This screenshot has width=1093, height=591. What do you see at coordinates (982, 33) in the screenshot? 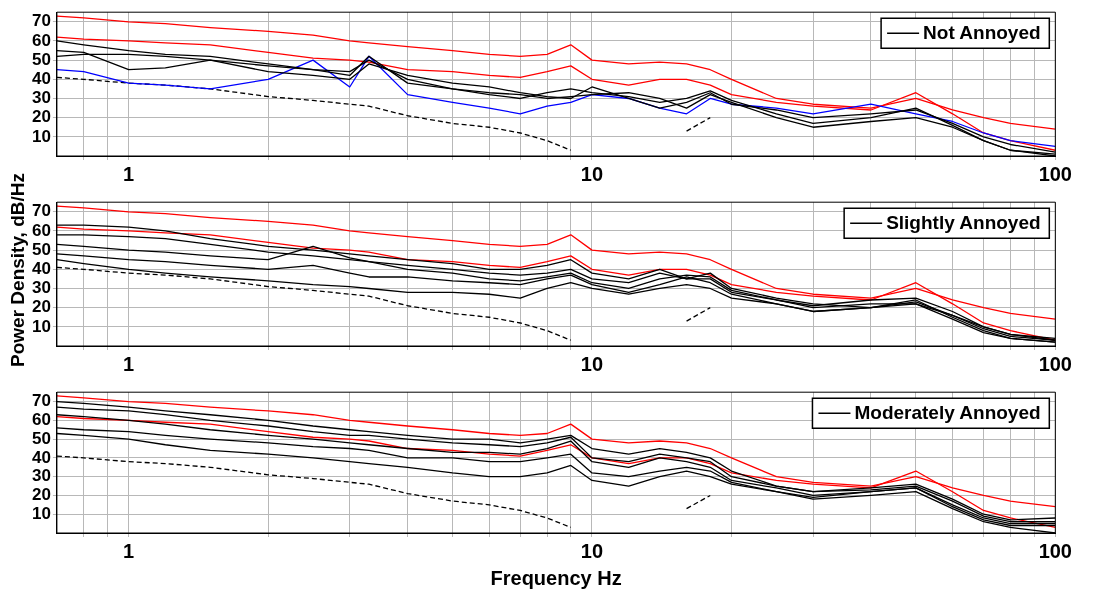
I see `legend-label: Not Annoyed` at bounding box center [982, 33].